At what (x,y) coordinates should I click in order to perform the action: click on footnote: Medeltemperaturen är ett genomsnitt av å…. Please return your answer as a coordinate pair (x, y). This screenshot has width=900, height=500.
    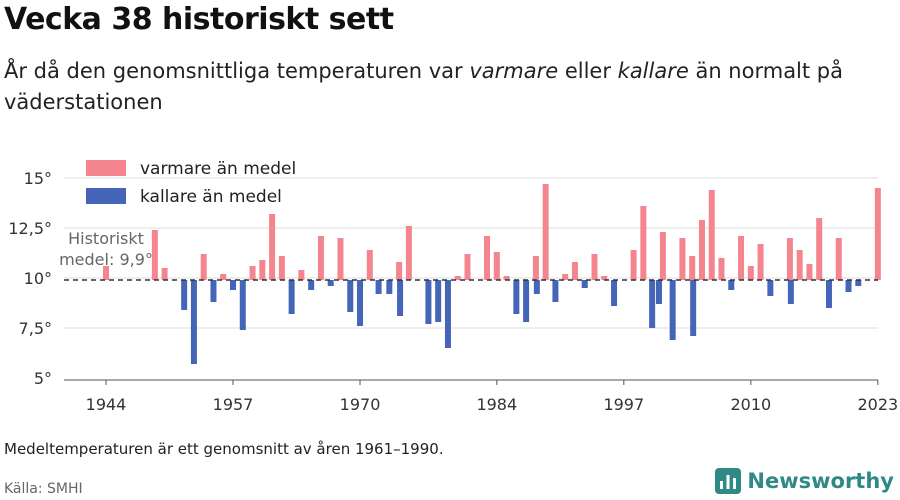
    Looking at the image, I should click on (224, 449).